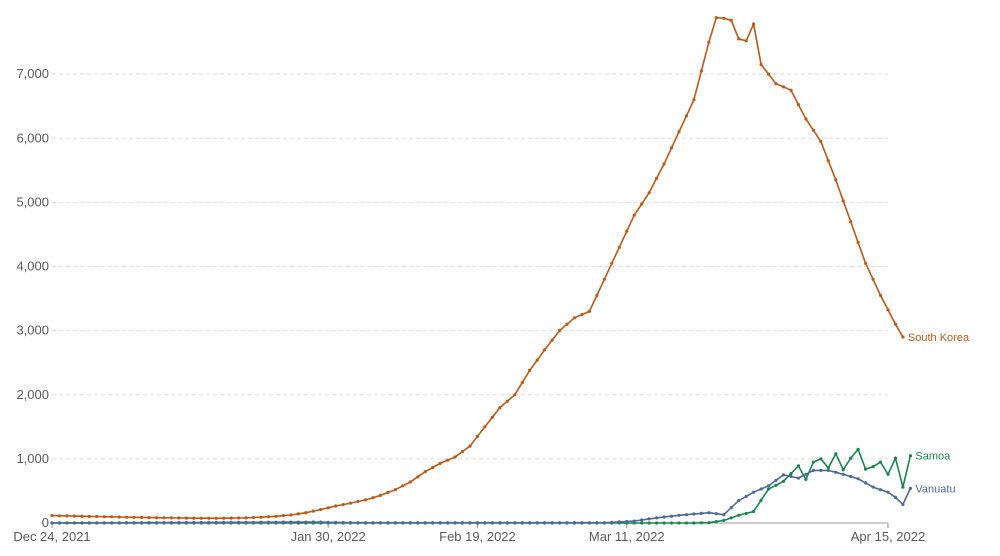  Describe the element at coordinates (32, 201) in the screenshot. I see `y-tick-label: 5,000` at that location.